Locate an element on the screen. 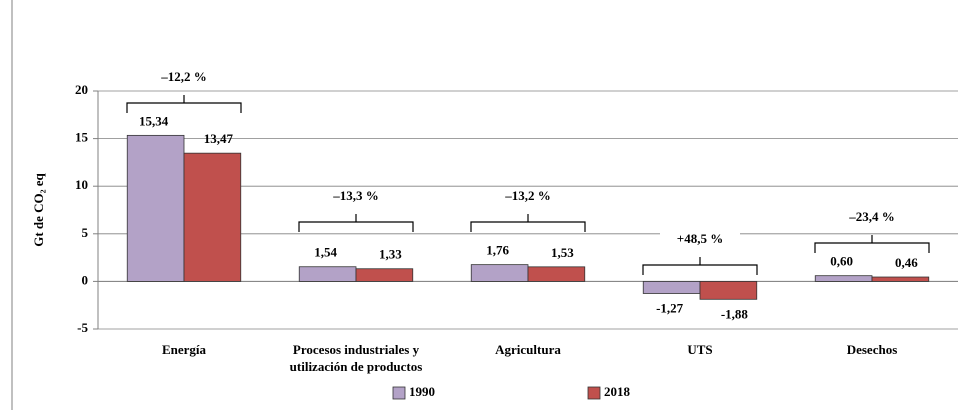 The height and width of the screenshot is (410, 979). annotation: –12,2 % is located at coordinates (183, 76).